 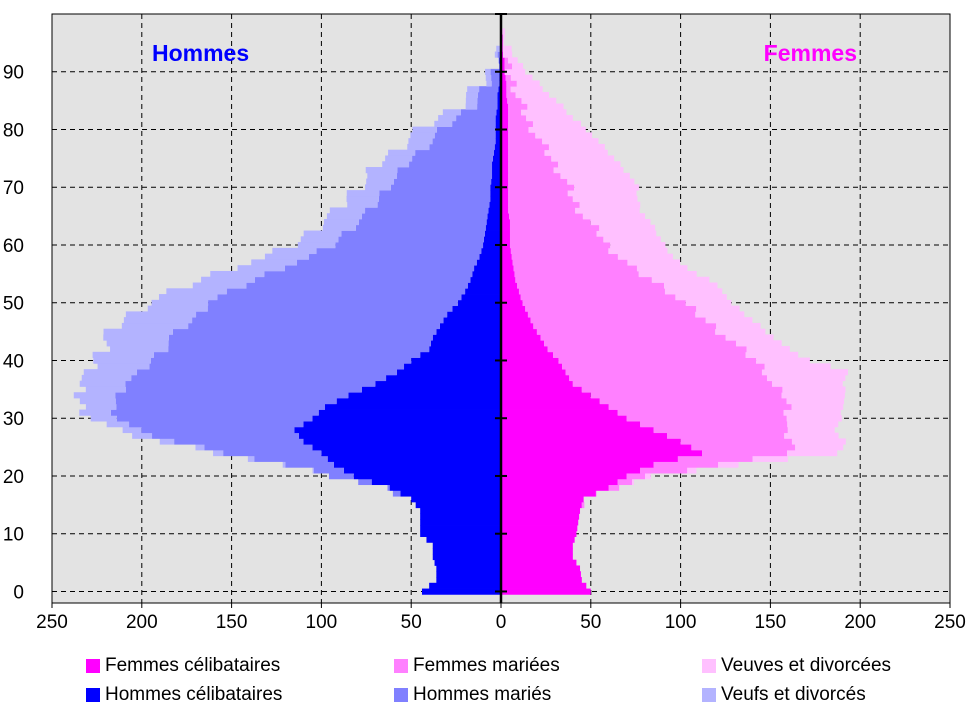 What do you see at coordinates (709, 695) in the screenshot?
I see `legend-swatch` at bounding box center [709, 695].